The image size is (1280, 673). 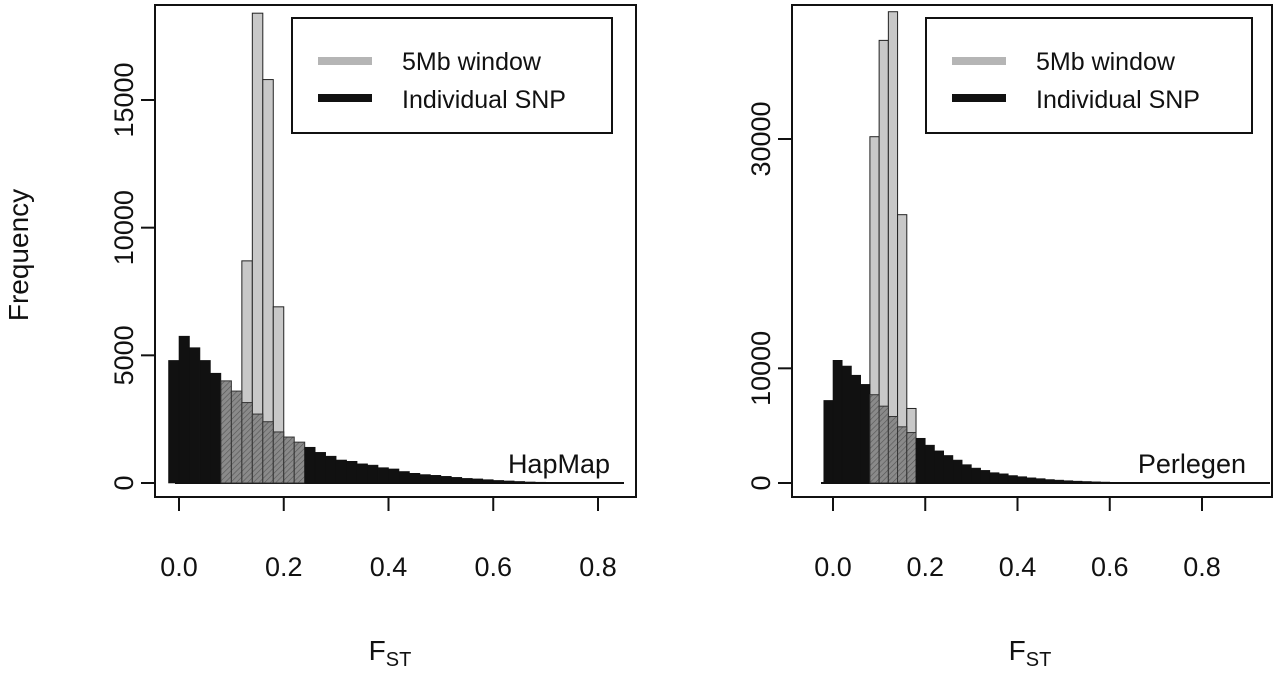 What do you see at coordinates (761, 138) in the screenshot?
I see `y-tick-label: 30000` at bounding box center [761, 138].